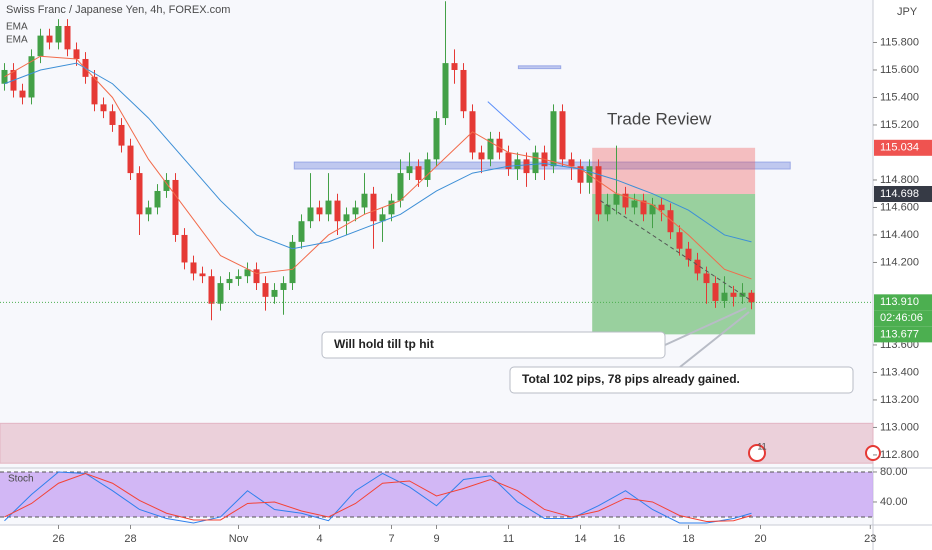 This screenshot has width=932, height=550. What do you see at coordinates (130, 539) in the screenshot?
I see `x-tick-label: 28` at bounding box center [130, 539].